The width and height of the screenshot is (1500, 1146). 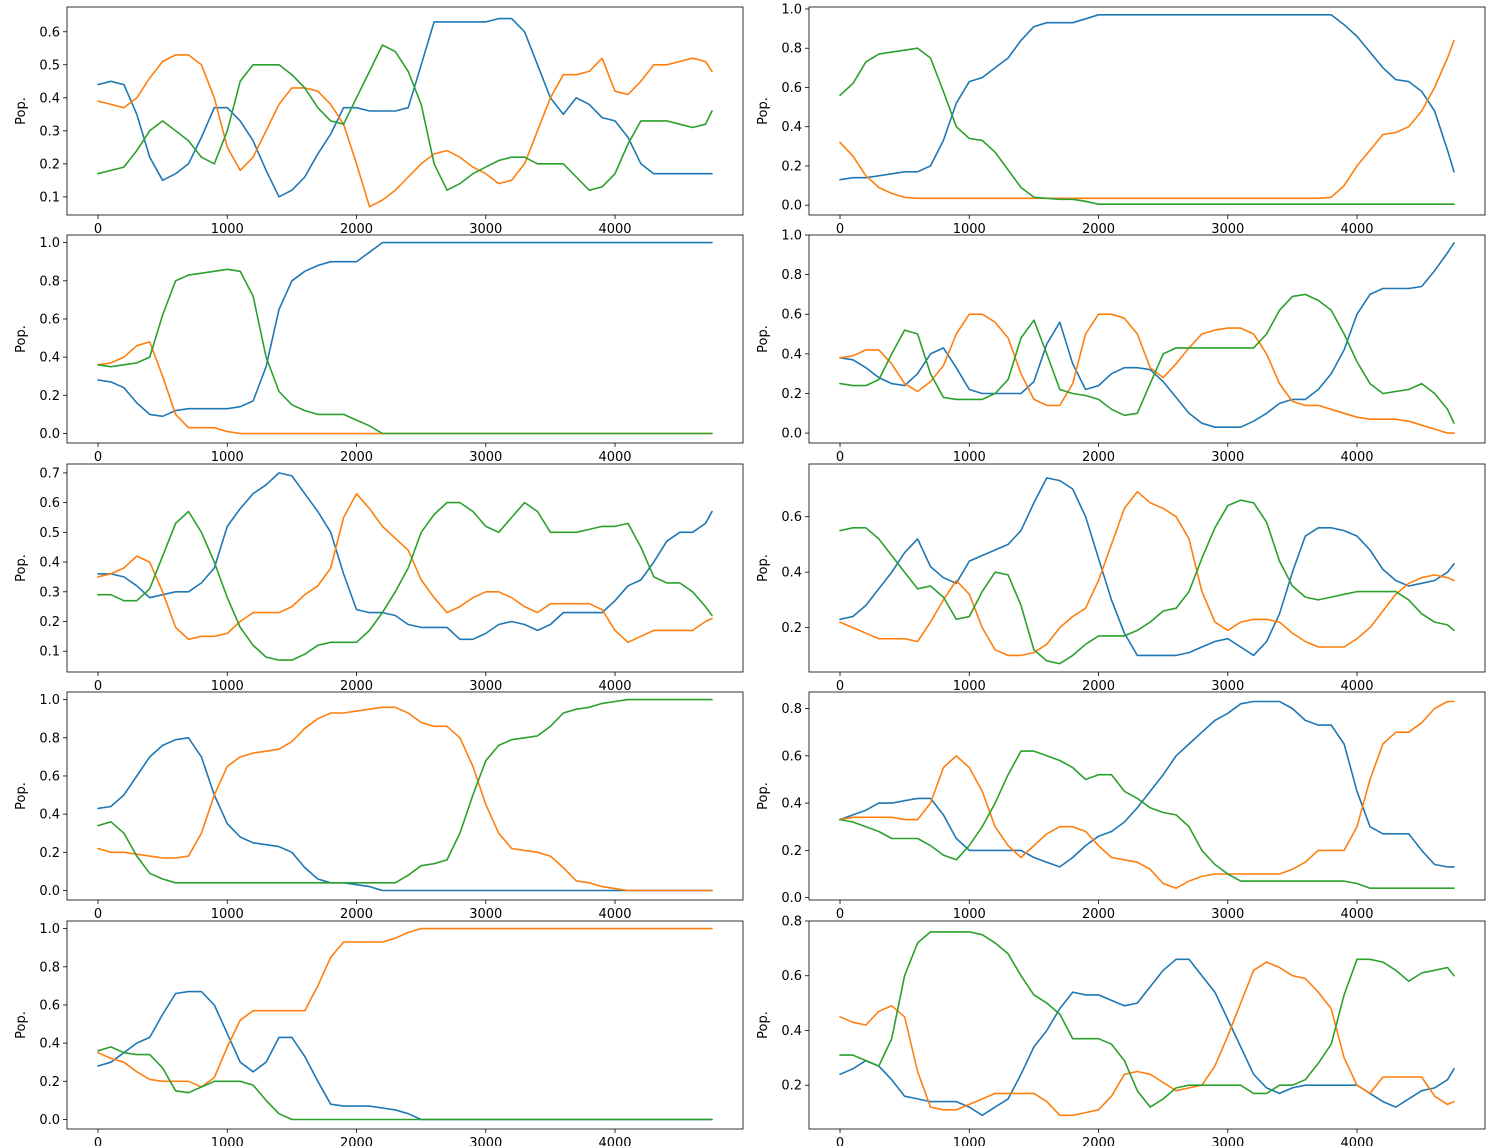 I want to click on y-tick-label: 0.1, so click(x=49, y=197).